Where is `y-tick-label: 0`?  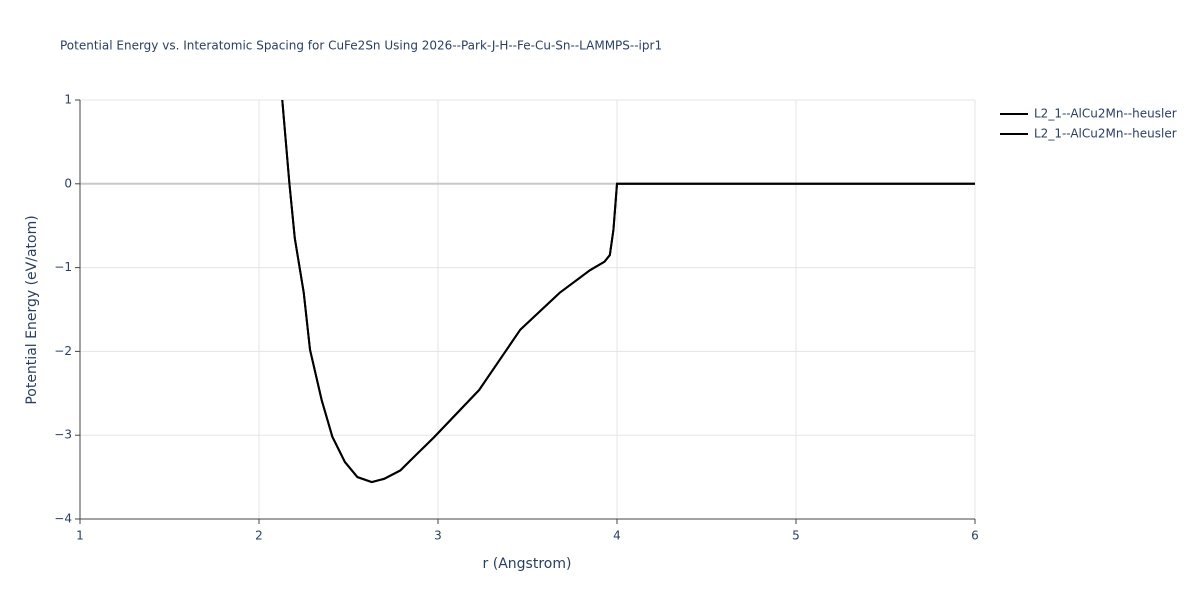
y-tick-label: 0 is located at coordinates (68, 183).